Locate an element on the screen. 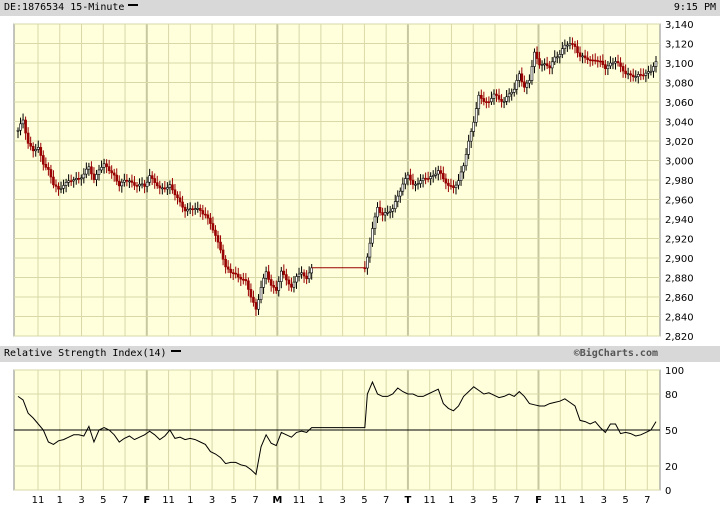  x-tick-label: 11 is located at coordinates (38, 500).